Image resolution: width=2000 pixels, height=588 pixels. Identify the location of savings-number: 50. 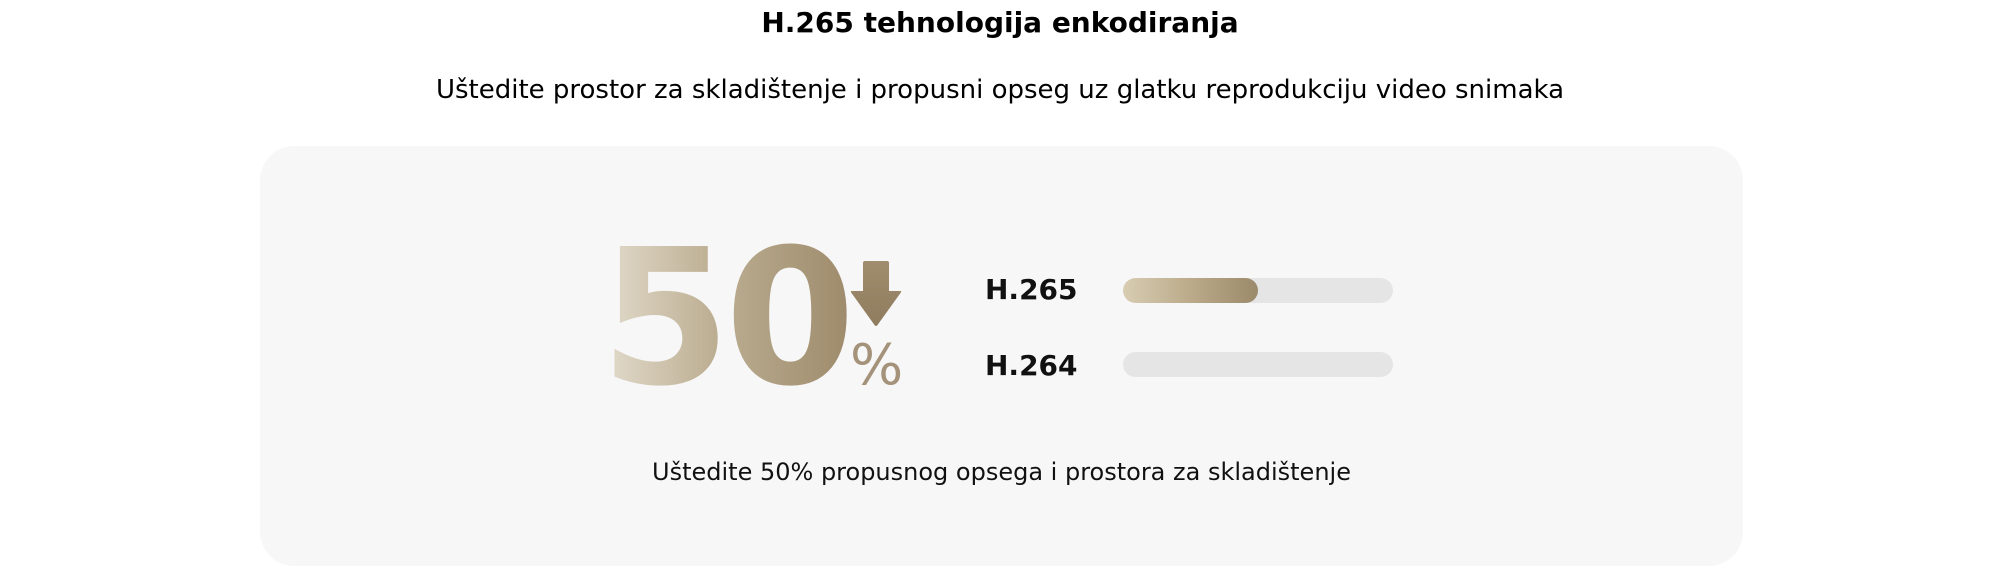
(728, 318).